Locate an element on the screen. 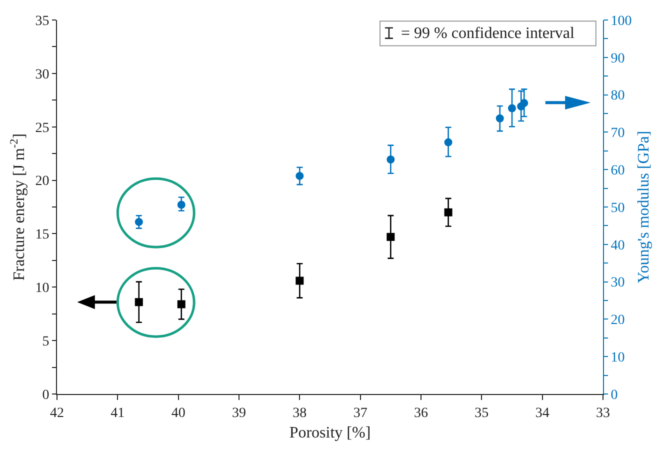 Image resolution: width=670 pixels, height=450 pixels. y2-tick-label: 100 is located at coordinates (621, 21).